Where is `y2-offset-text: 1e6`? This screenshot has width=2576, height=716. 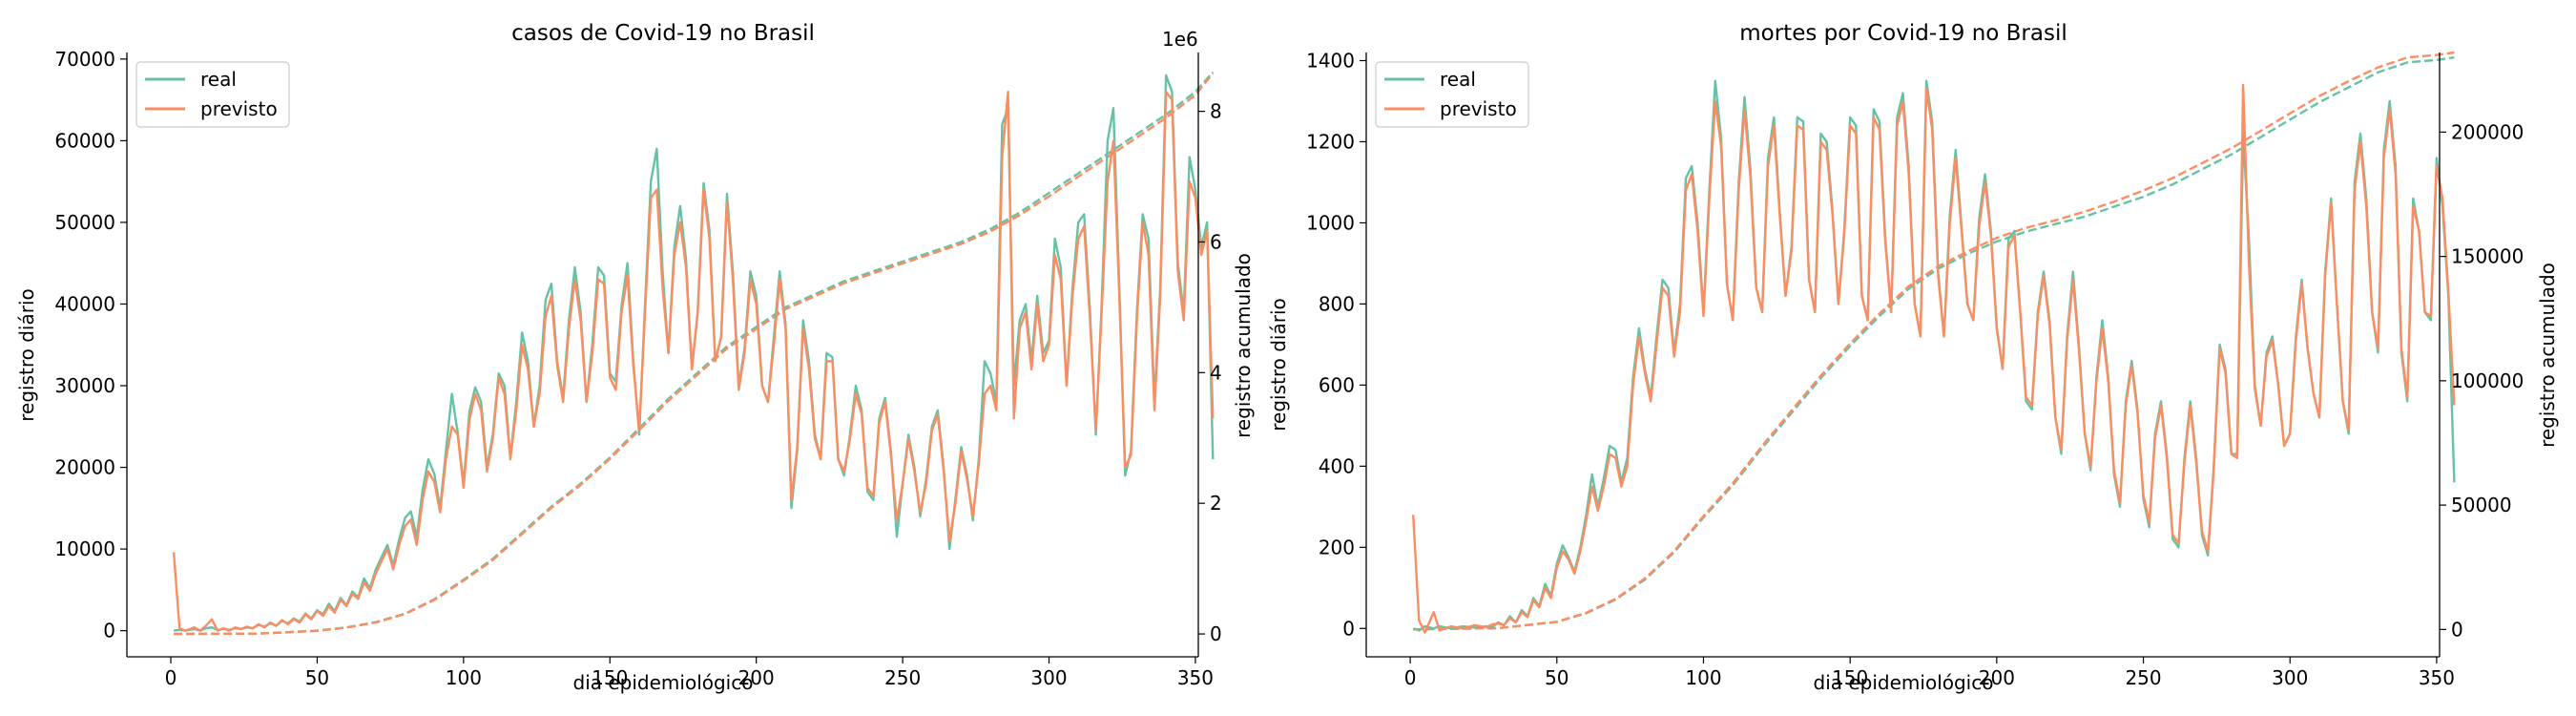 y2-offset-text: 1e6 is located at coordinates (1180, 39).